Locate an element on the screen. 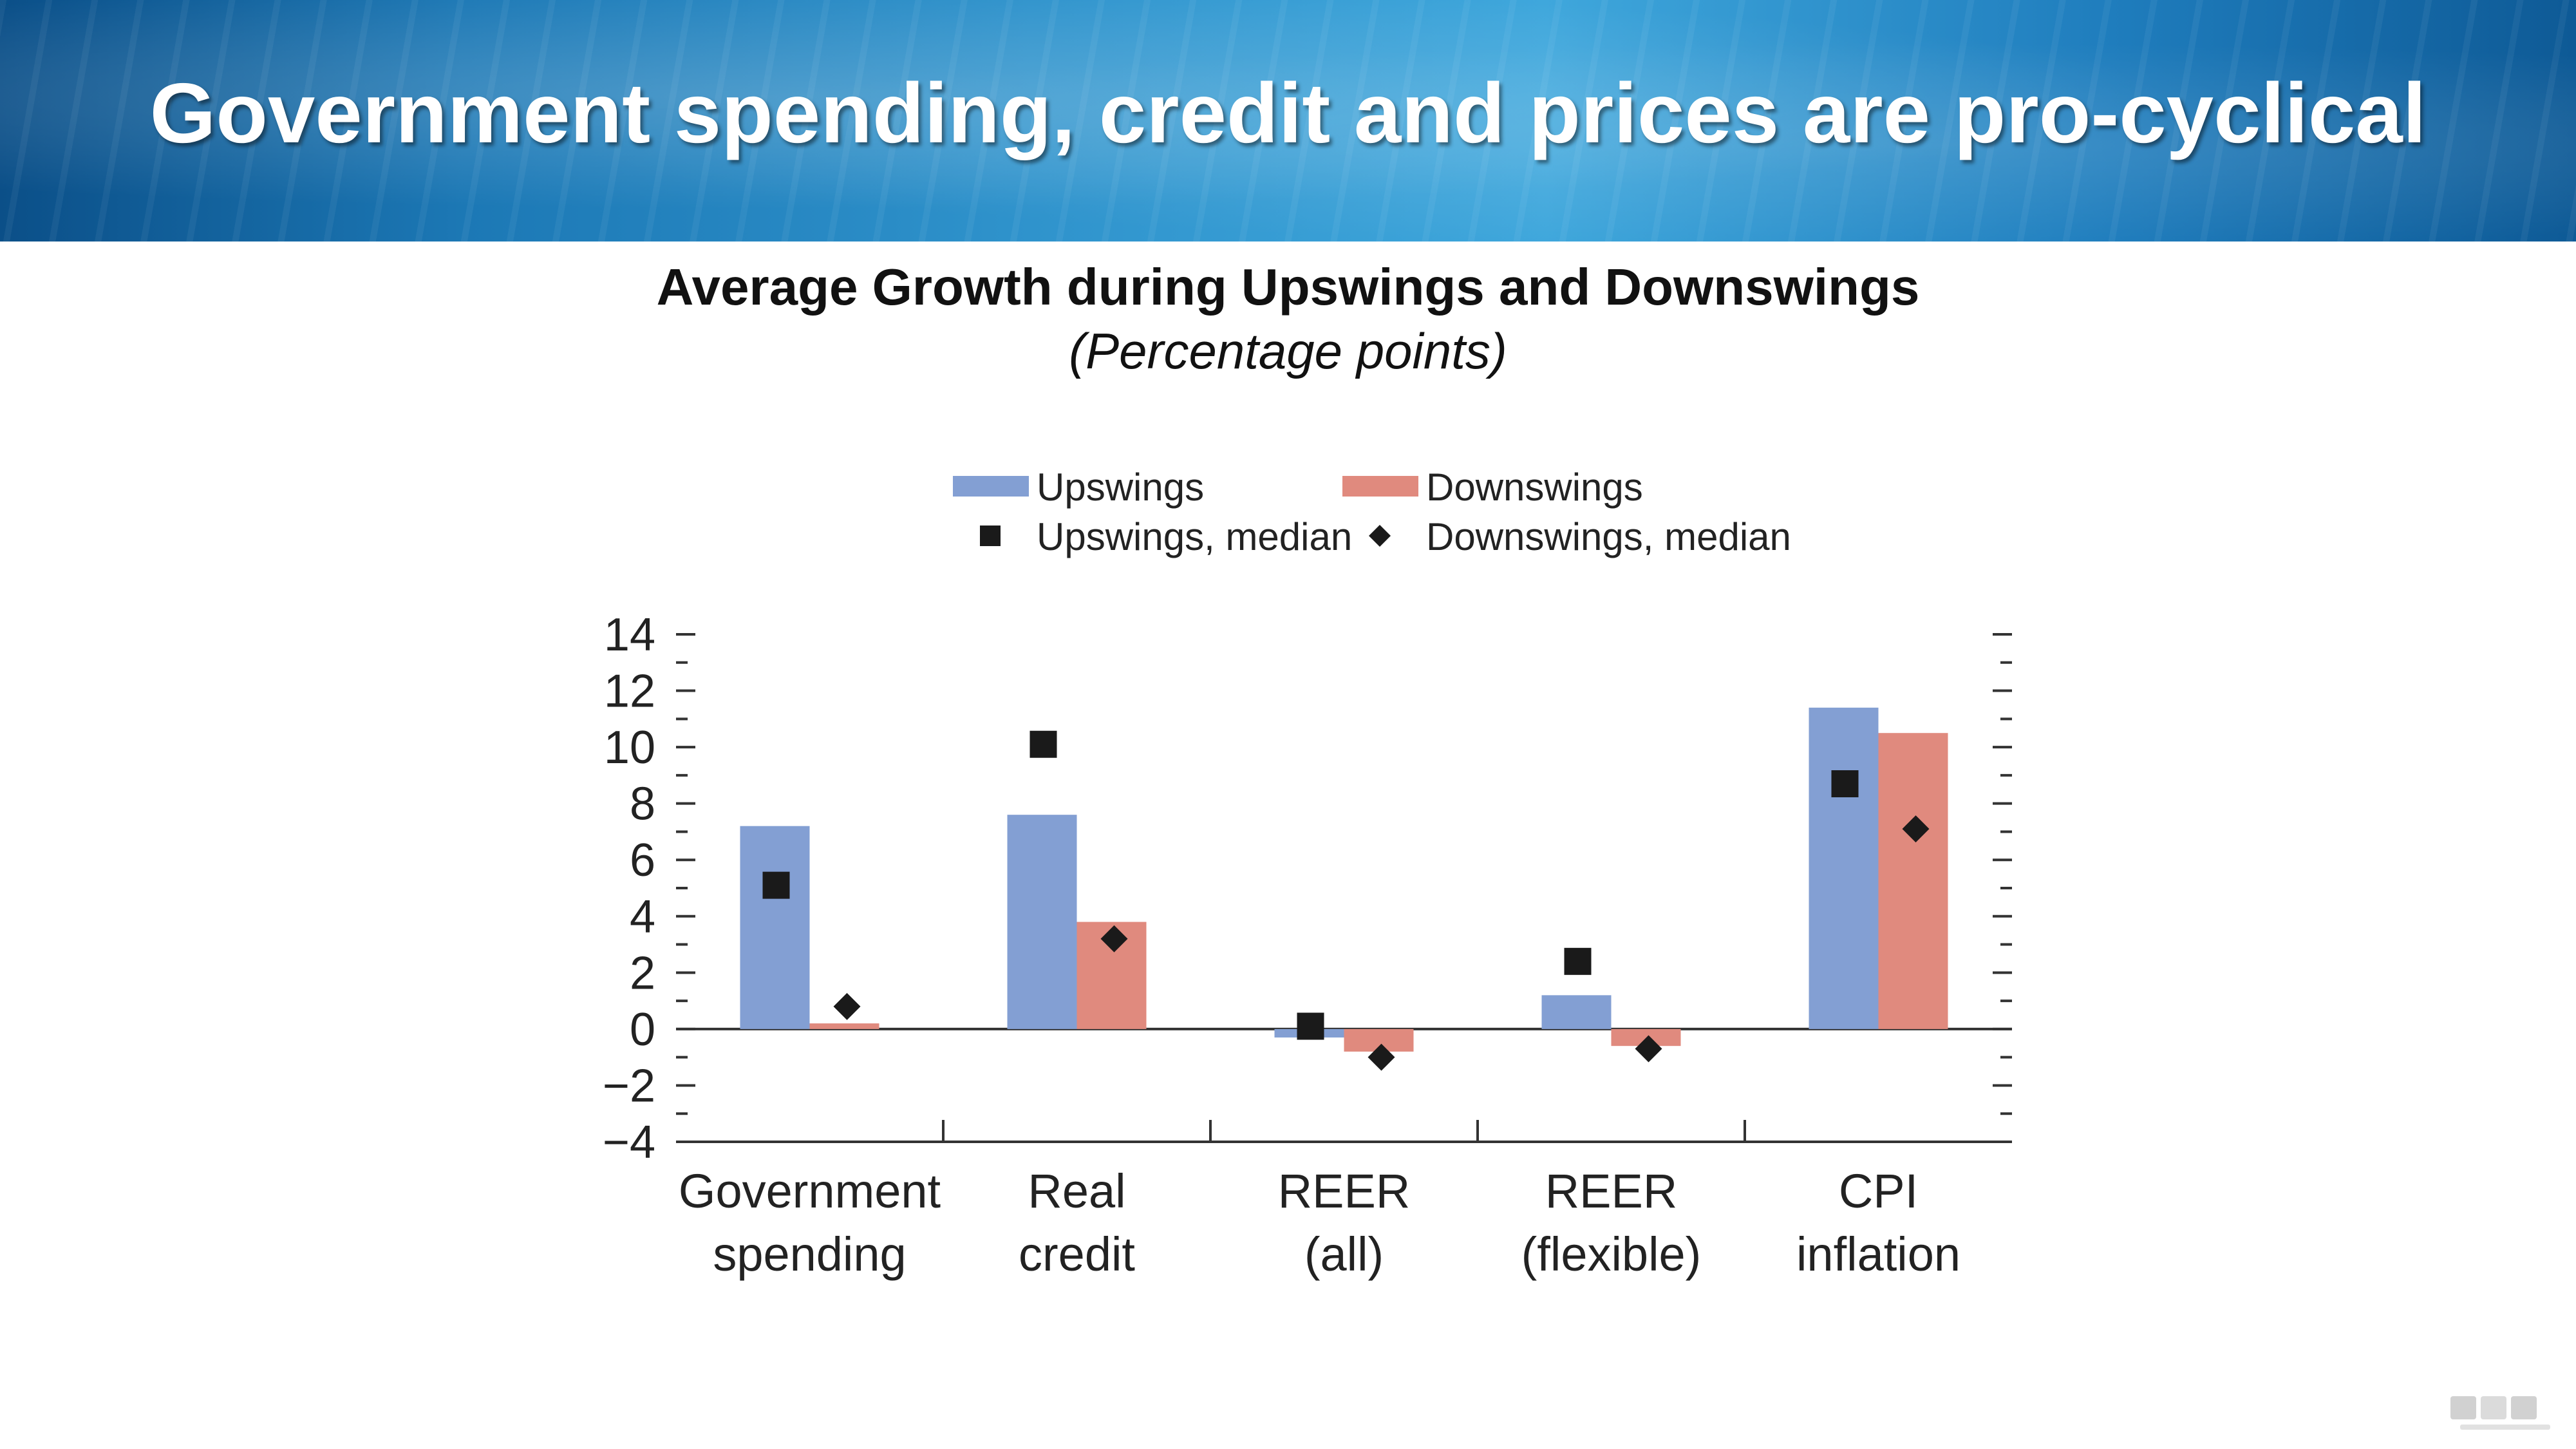 The height and width of the screenshot is (1449, 2576). y-tick-label: 8 is located at coordinates (642, 805).